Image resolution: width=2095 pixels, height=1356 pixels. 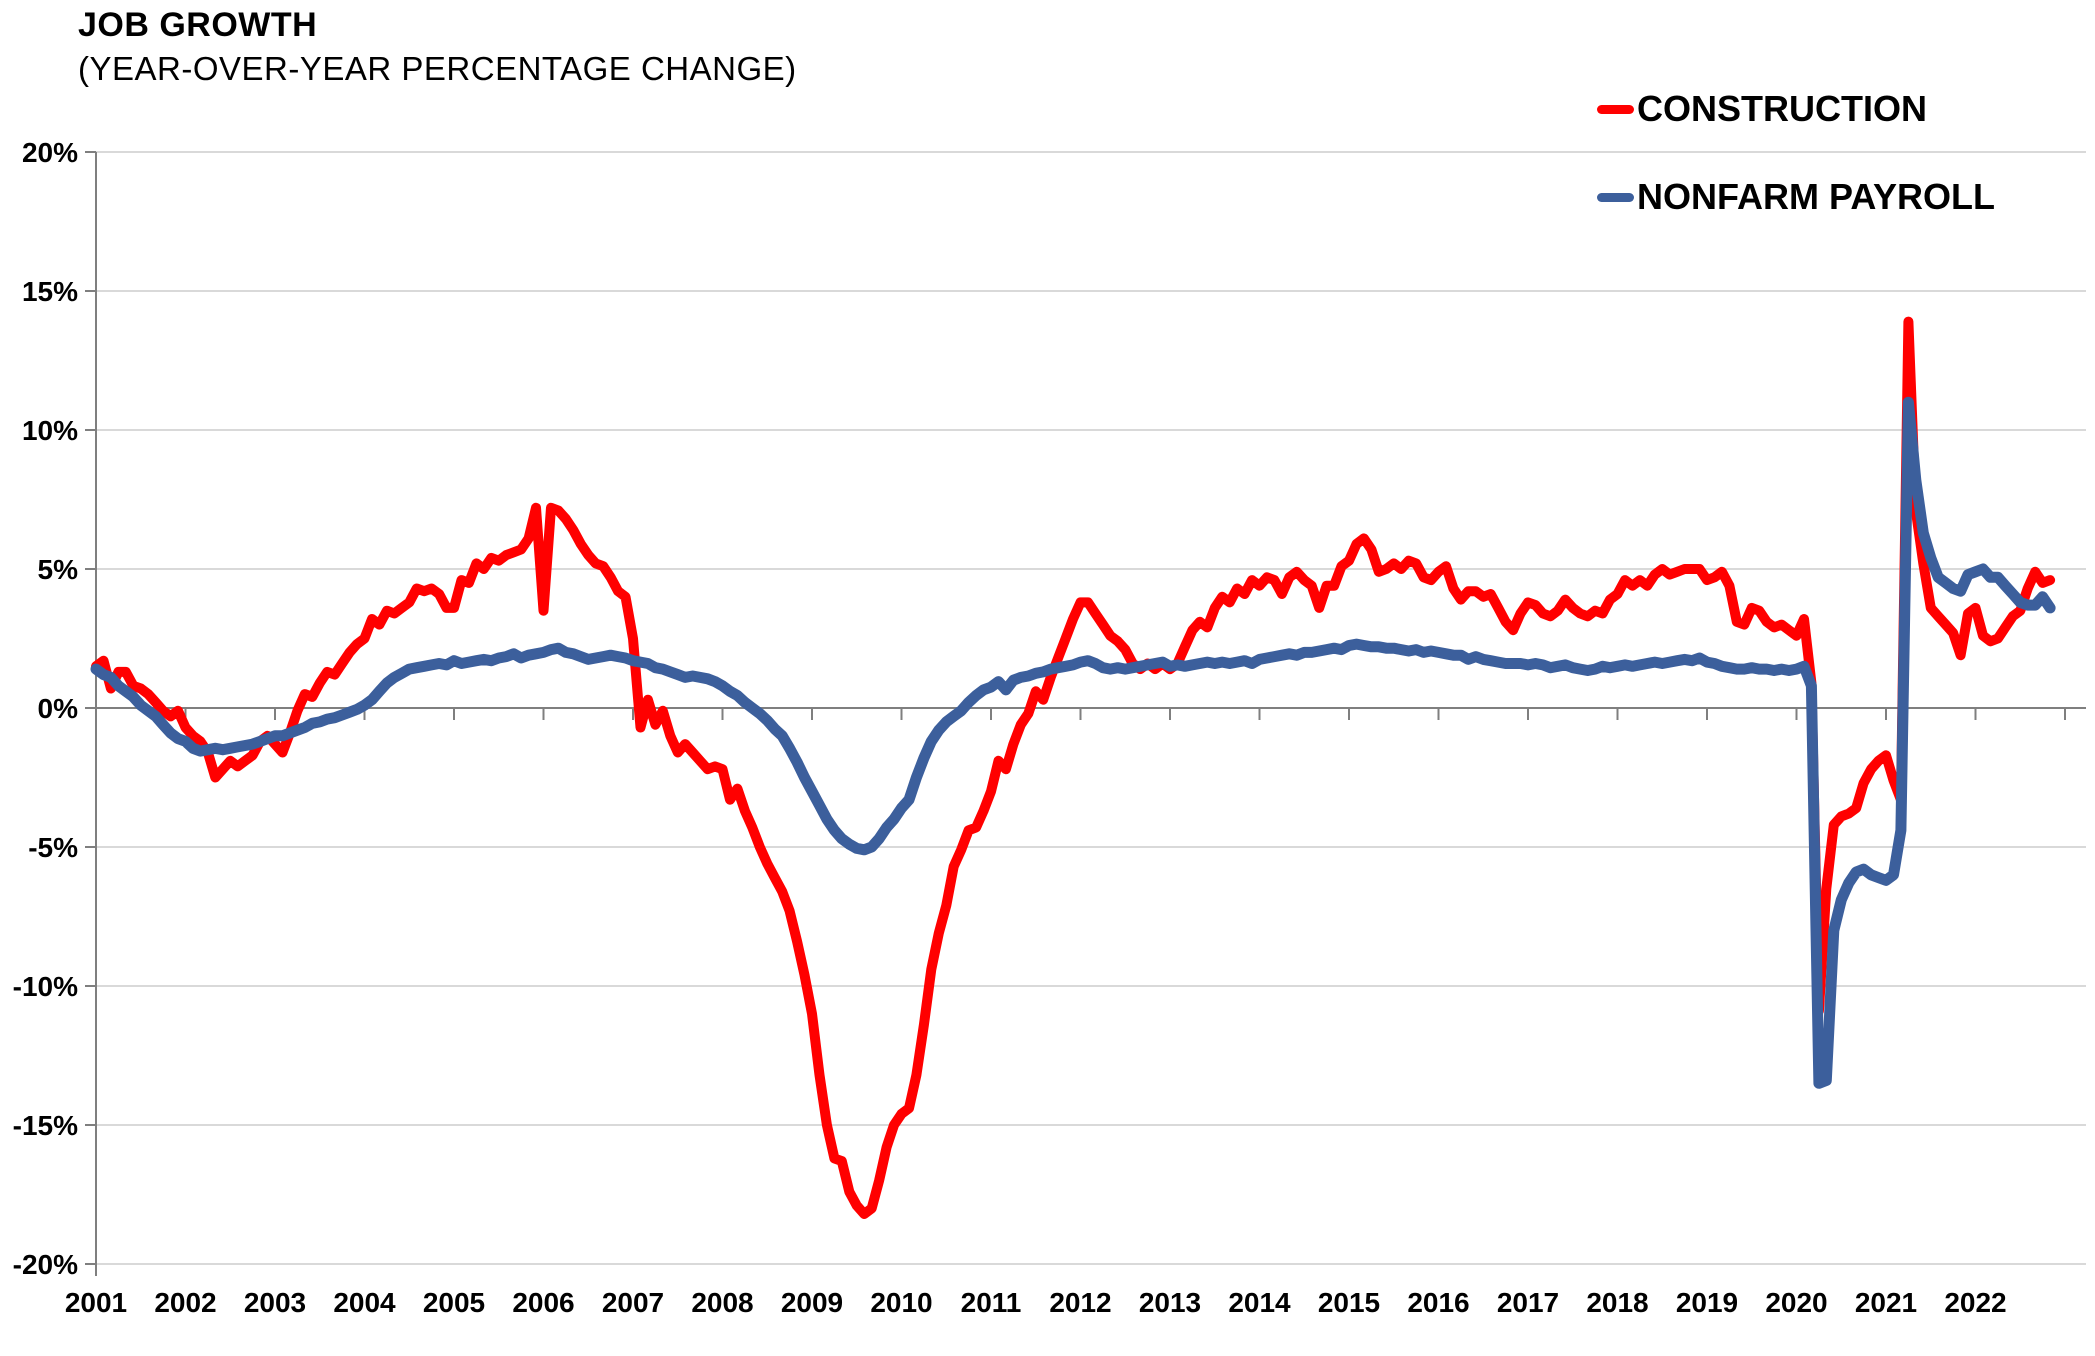 What do you see at coordinates (198, 25) in the screenshot?
I see `chart-title: JOB GROWTH` at bounding box center [198, 25].